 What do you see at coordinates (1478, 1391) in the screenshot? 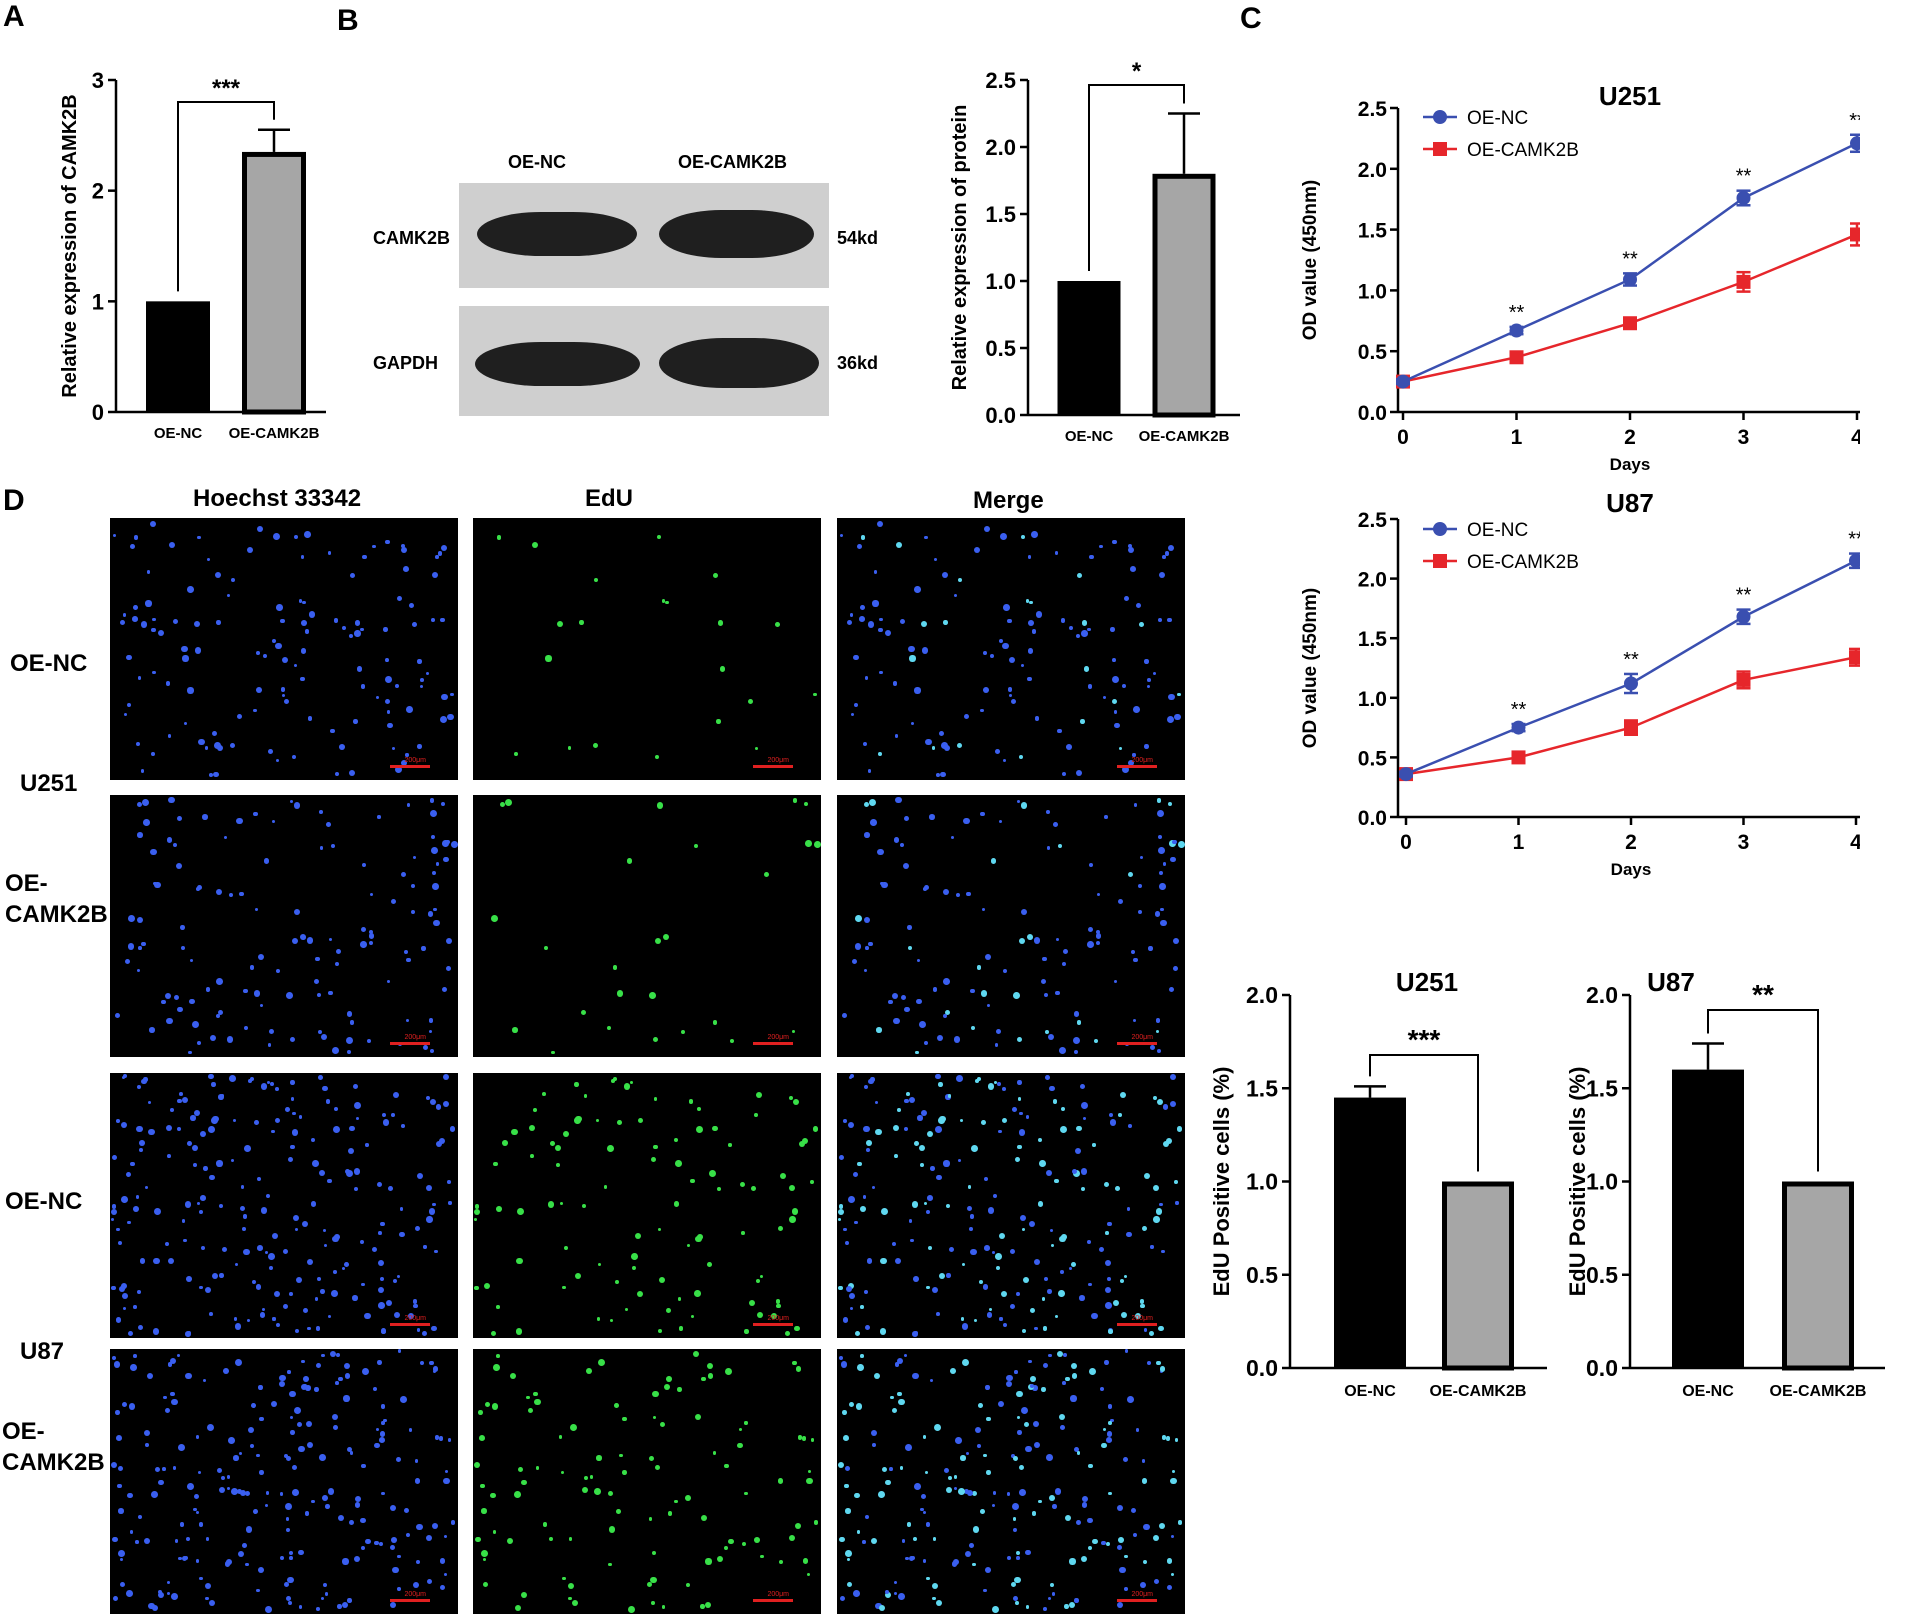
I see `x-category-label: OE-CAMK2B` at bounding box center [1478, 1391].